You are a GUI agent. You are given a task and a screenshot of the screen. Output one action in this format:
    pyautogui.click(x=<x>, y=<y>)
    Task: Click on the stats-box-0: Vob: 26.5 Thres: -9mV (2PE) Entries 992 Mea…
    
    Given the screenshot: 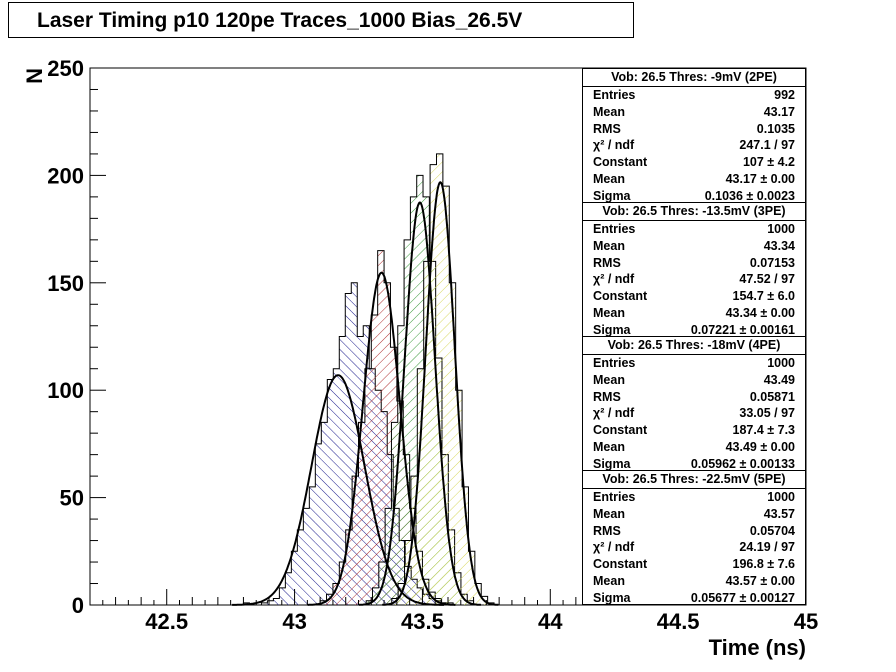 What is the action you would take?
    pyautogui.click(x=694, y=135)
    